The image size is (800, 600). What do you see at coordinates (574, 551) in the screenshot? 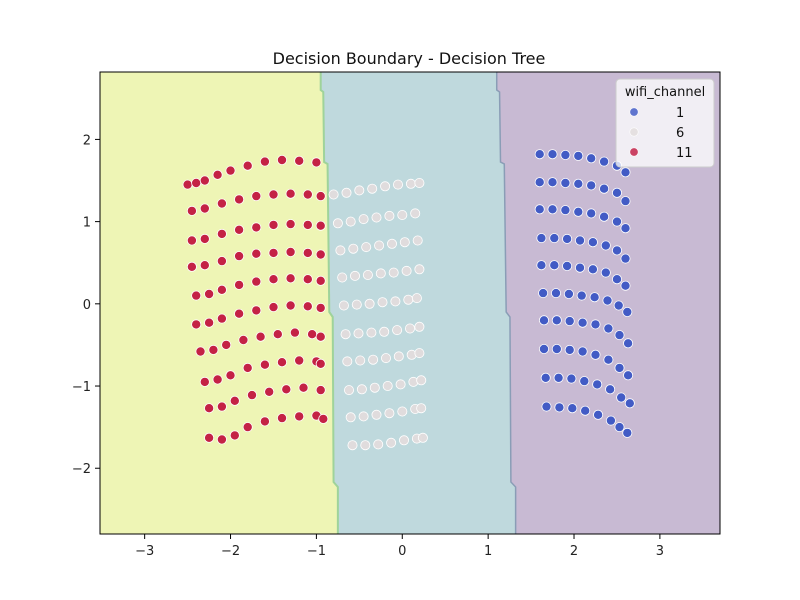
I see `x-tick-label: 2` at bounding box center [574, 551].